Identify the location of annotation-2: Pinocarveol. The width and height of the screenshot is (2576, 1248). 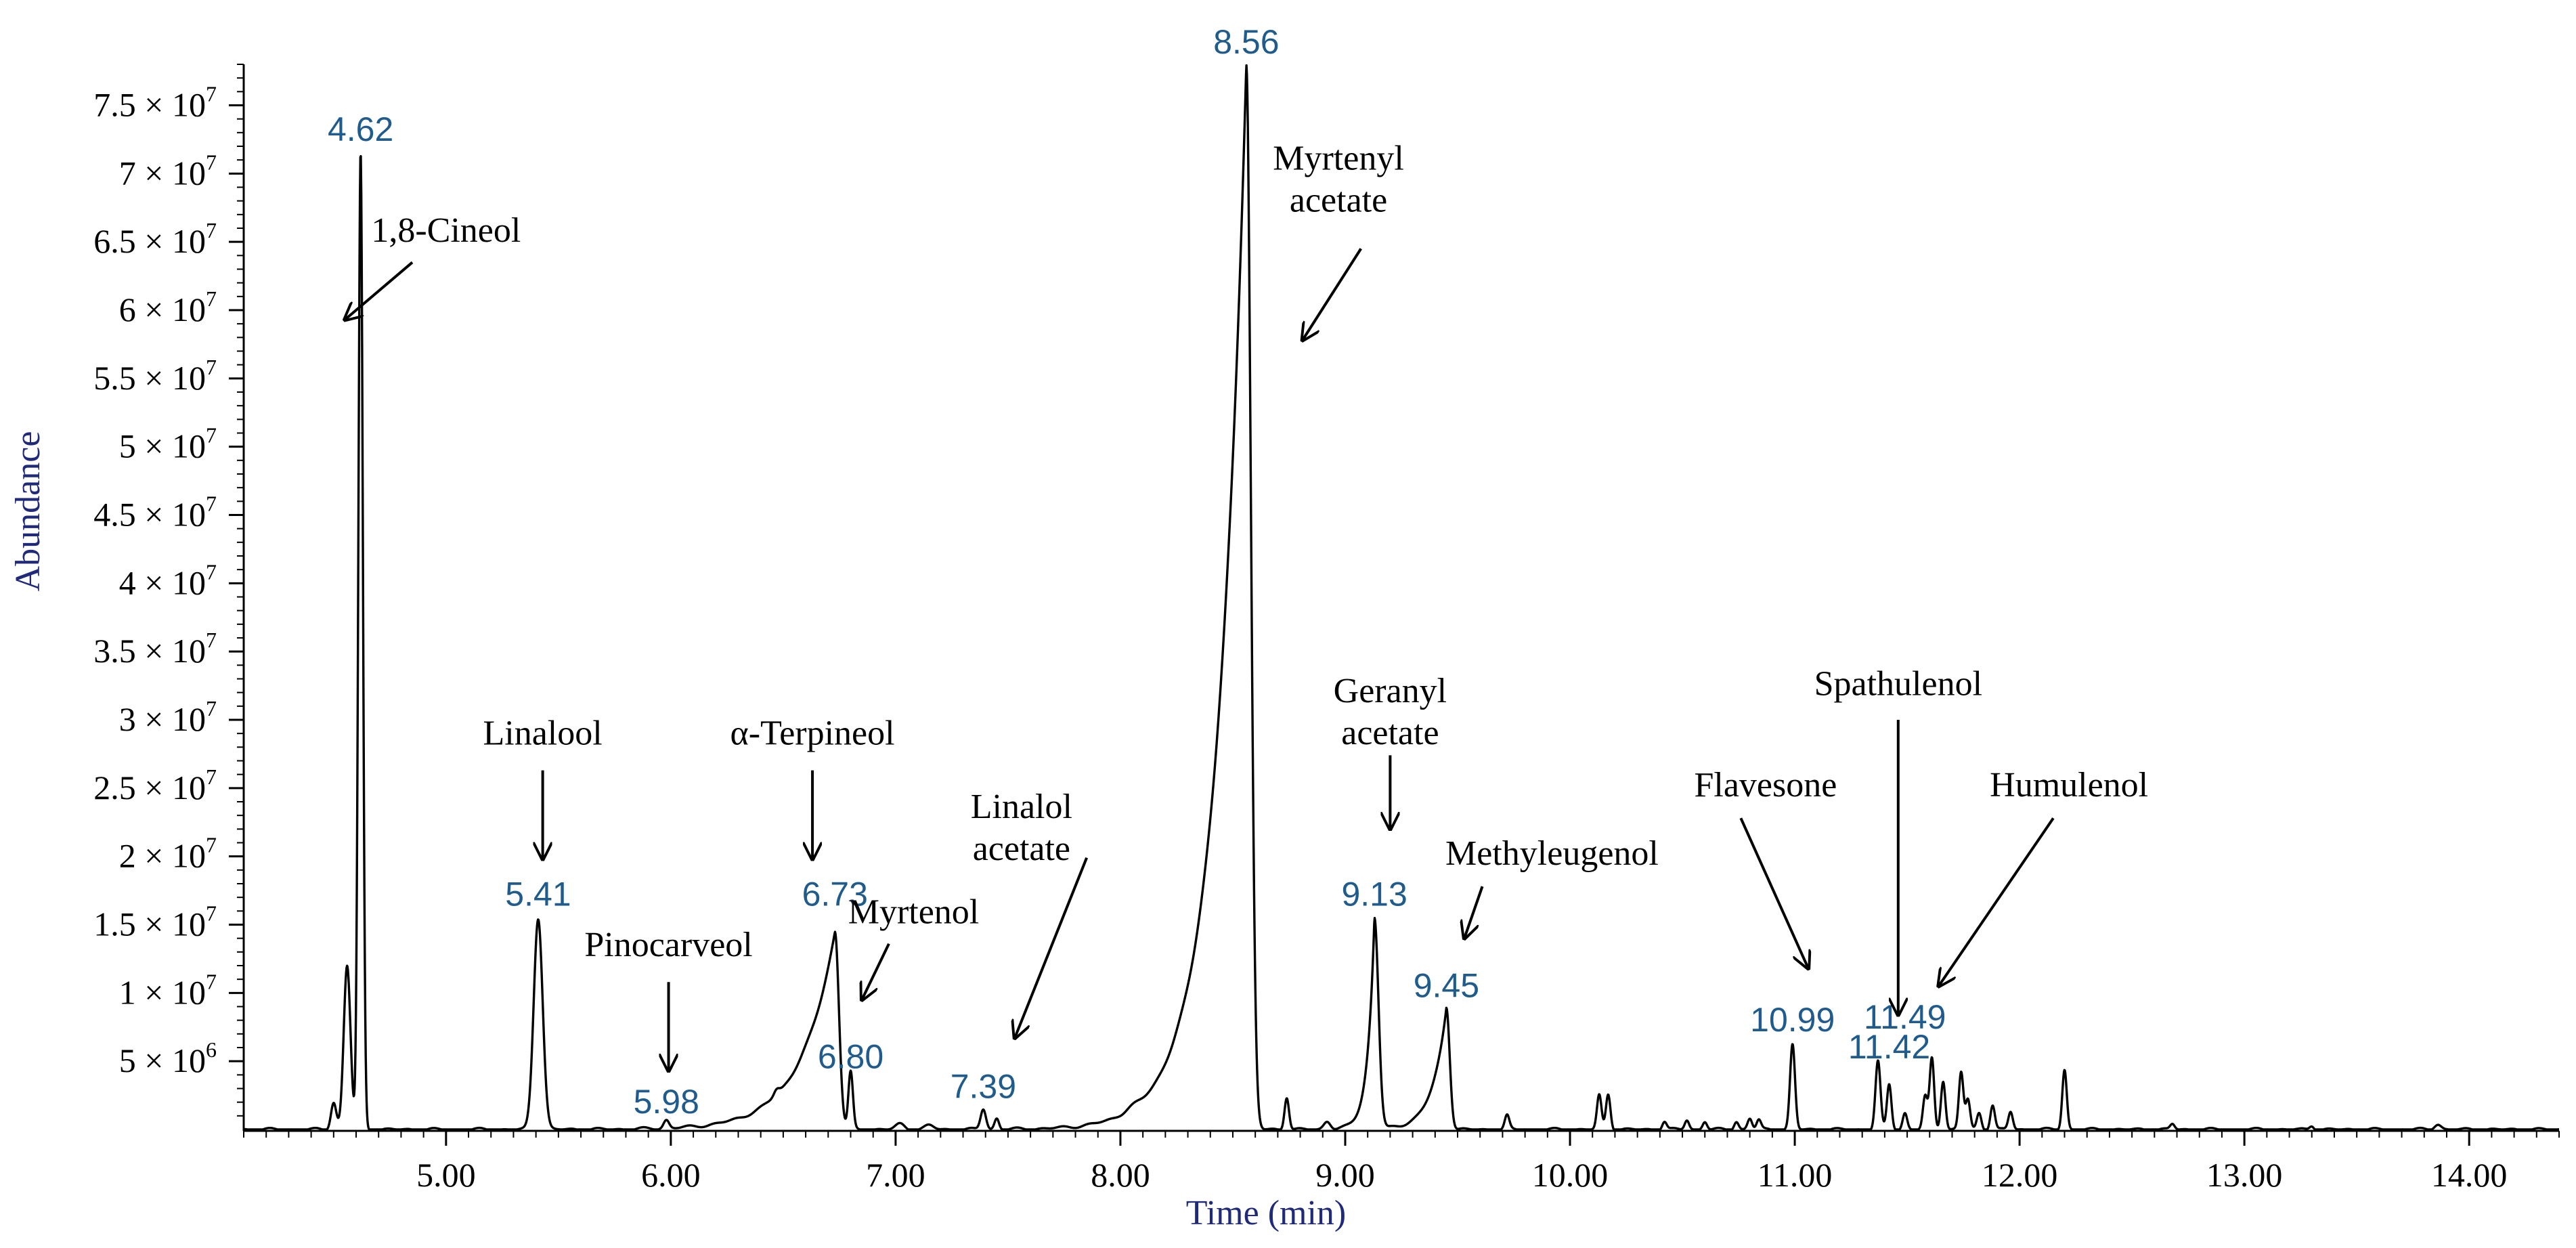
(668, 998).